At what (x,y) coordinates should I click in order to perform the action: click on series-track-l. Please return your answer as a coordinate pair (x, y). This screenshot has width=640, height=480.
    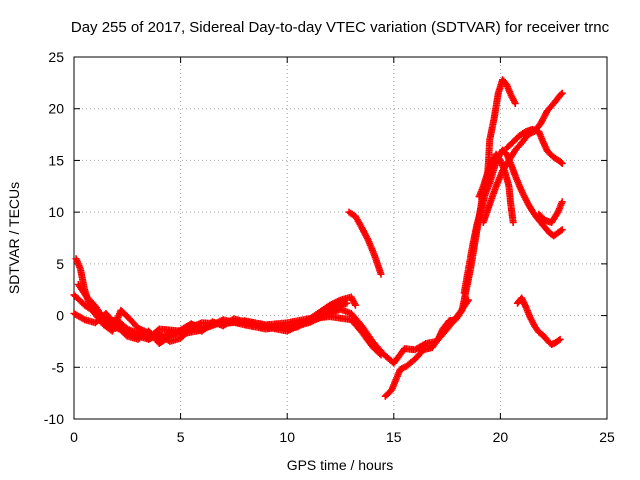
    Looking at the image, I should click on (550, 212).